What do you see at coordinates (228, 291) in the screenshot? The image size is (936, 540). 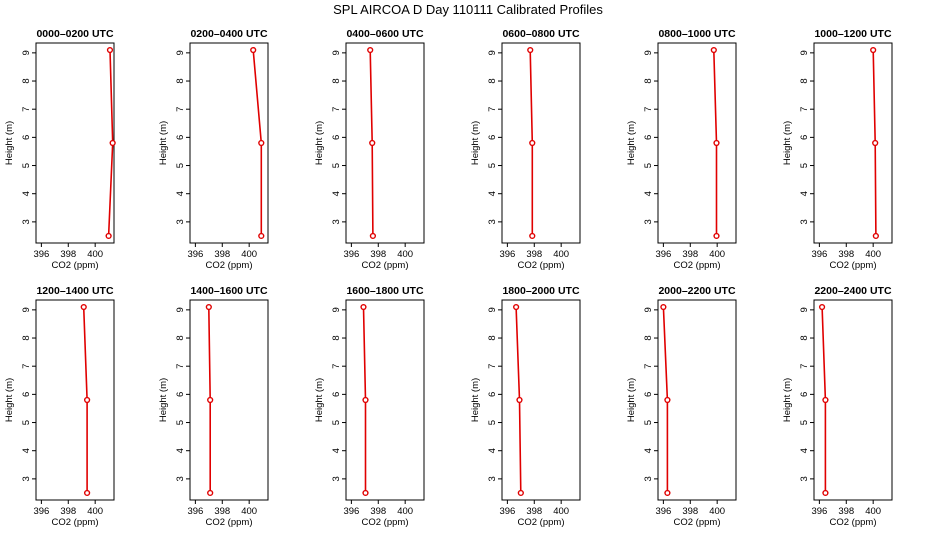 I see `panel-title: 1400–1600 UTC` at bounding box center [228, 291].